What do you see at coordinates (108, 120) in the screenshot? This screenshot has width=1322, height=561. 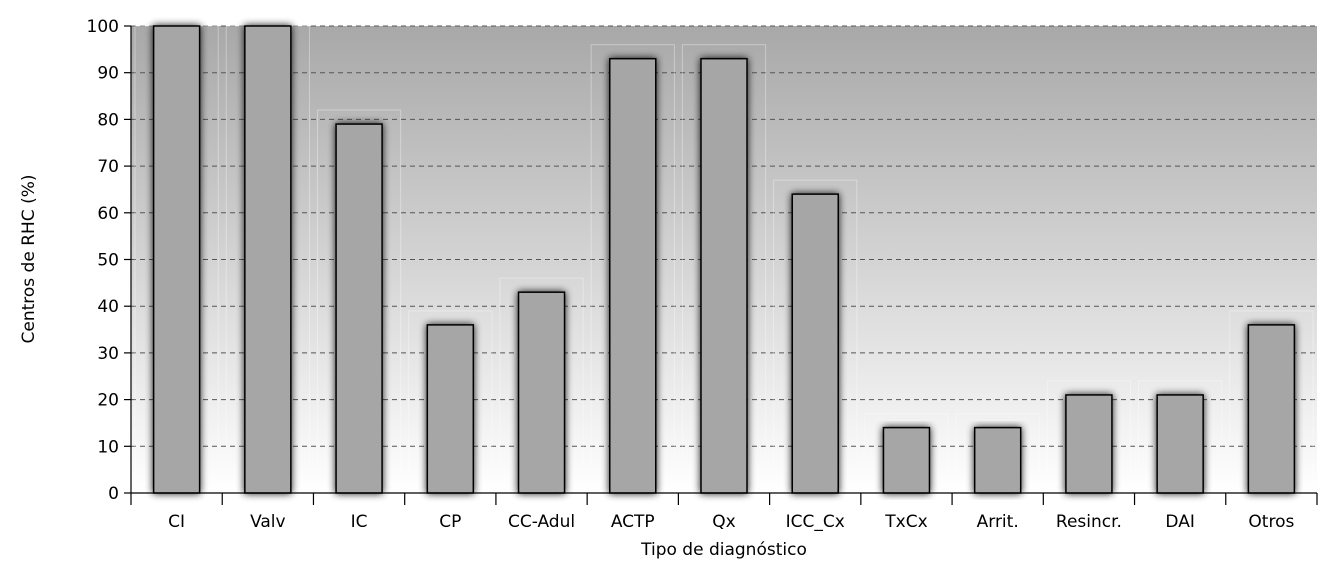 I see `y-tick-label: 80` at bounding box center [108, 120].